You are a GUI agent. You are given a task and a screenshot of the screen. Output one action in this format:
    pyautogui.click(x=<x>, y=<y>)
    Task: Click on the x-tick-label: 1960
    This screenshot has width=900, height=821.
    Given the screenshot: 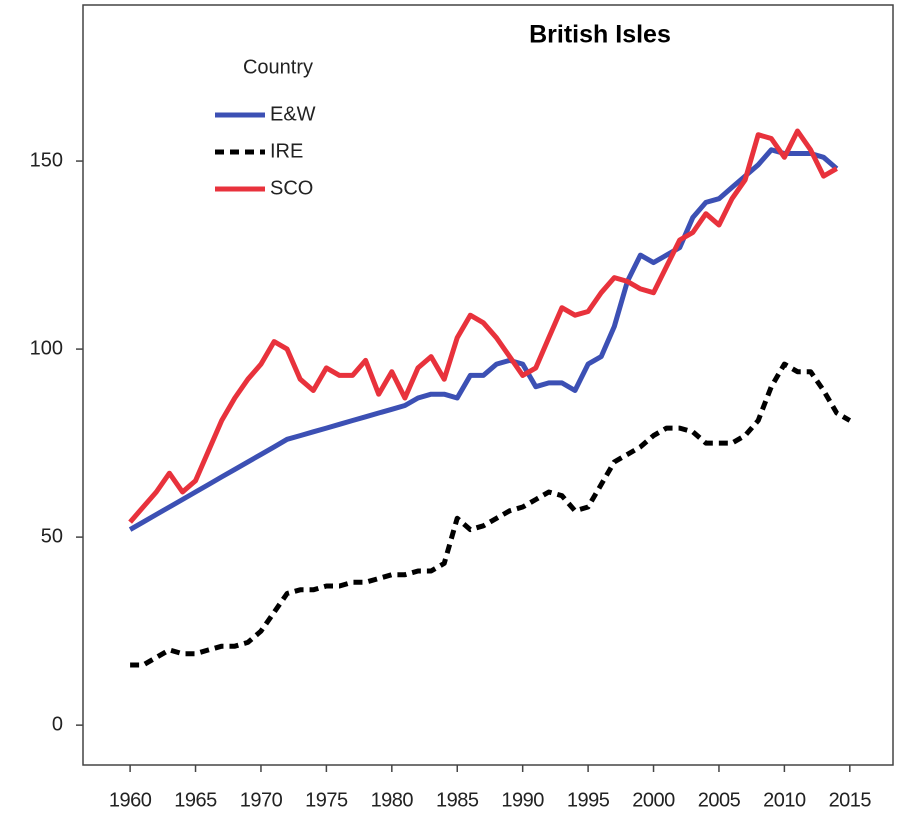 What is the action you would take?
    pyautogui.click(x=130, y=800)
    